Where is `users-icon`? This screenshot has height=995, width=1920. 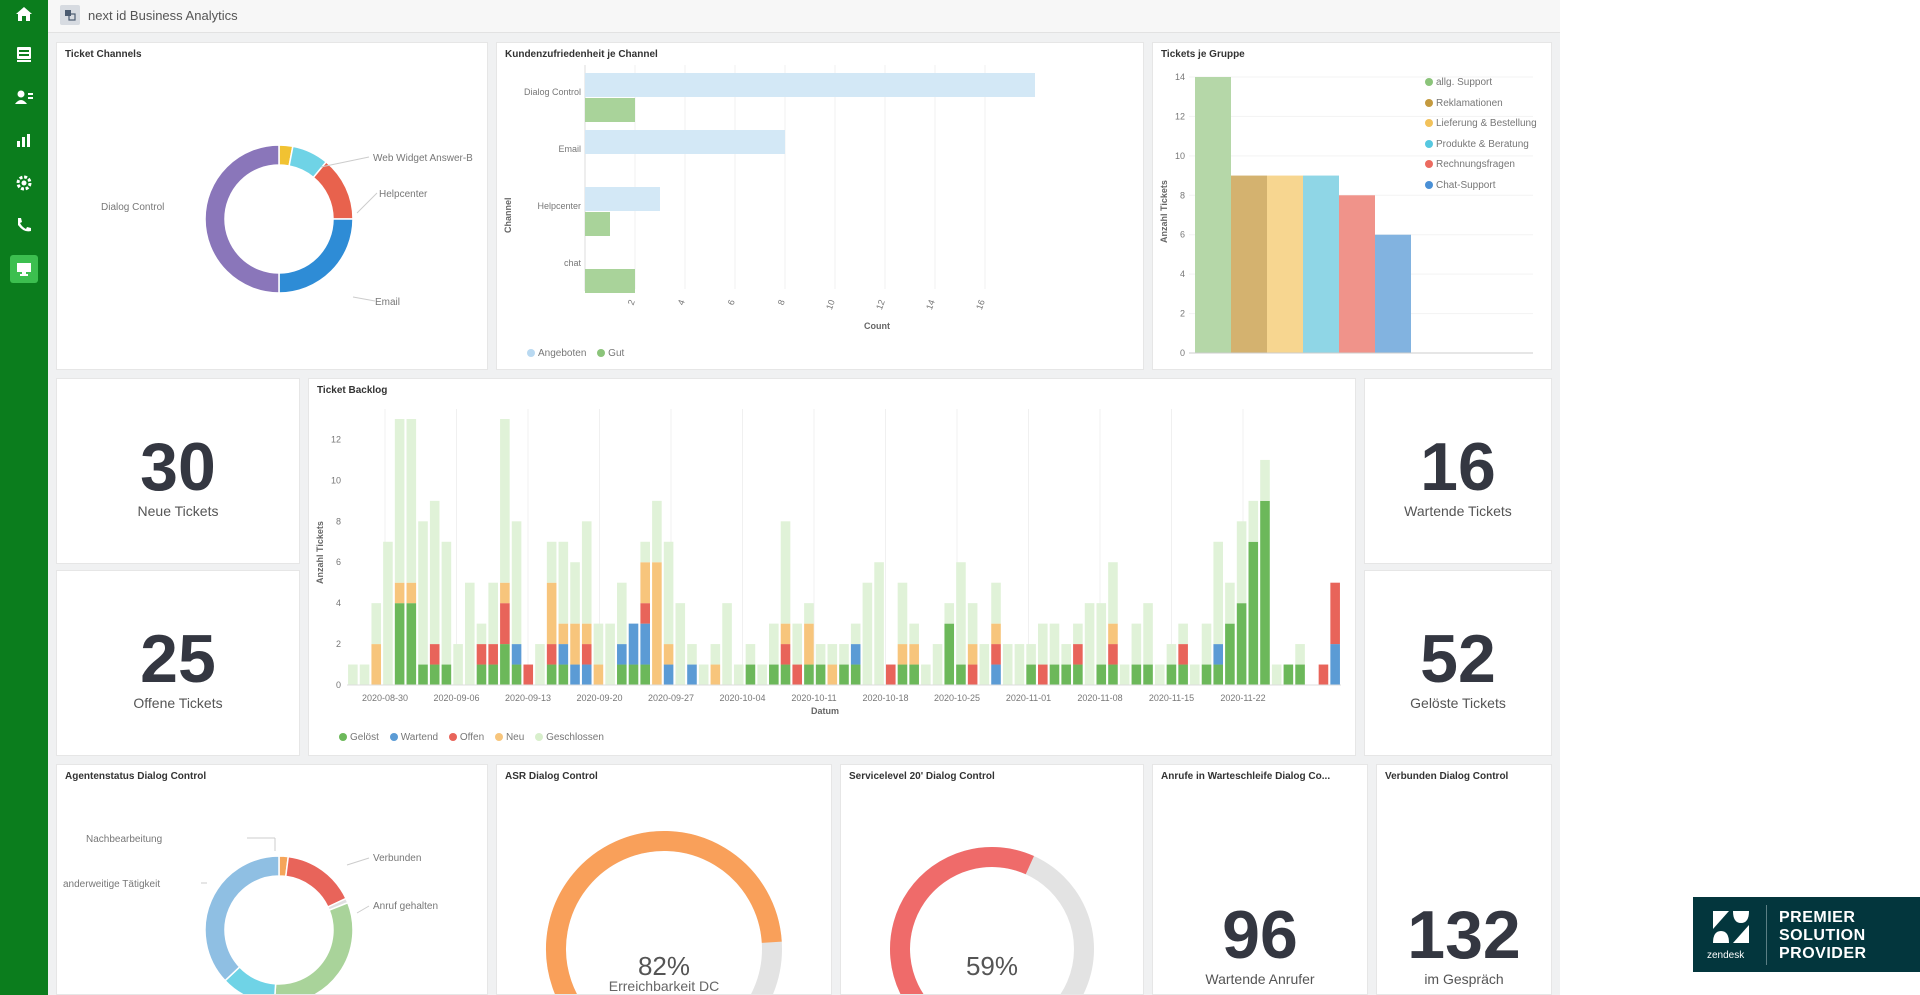
users-icon is located at coordinates (24, 97).